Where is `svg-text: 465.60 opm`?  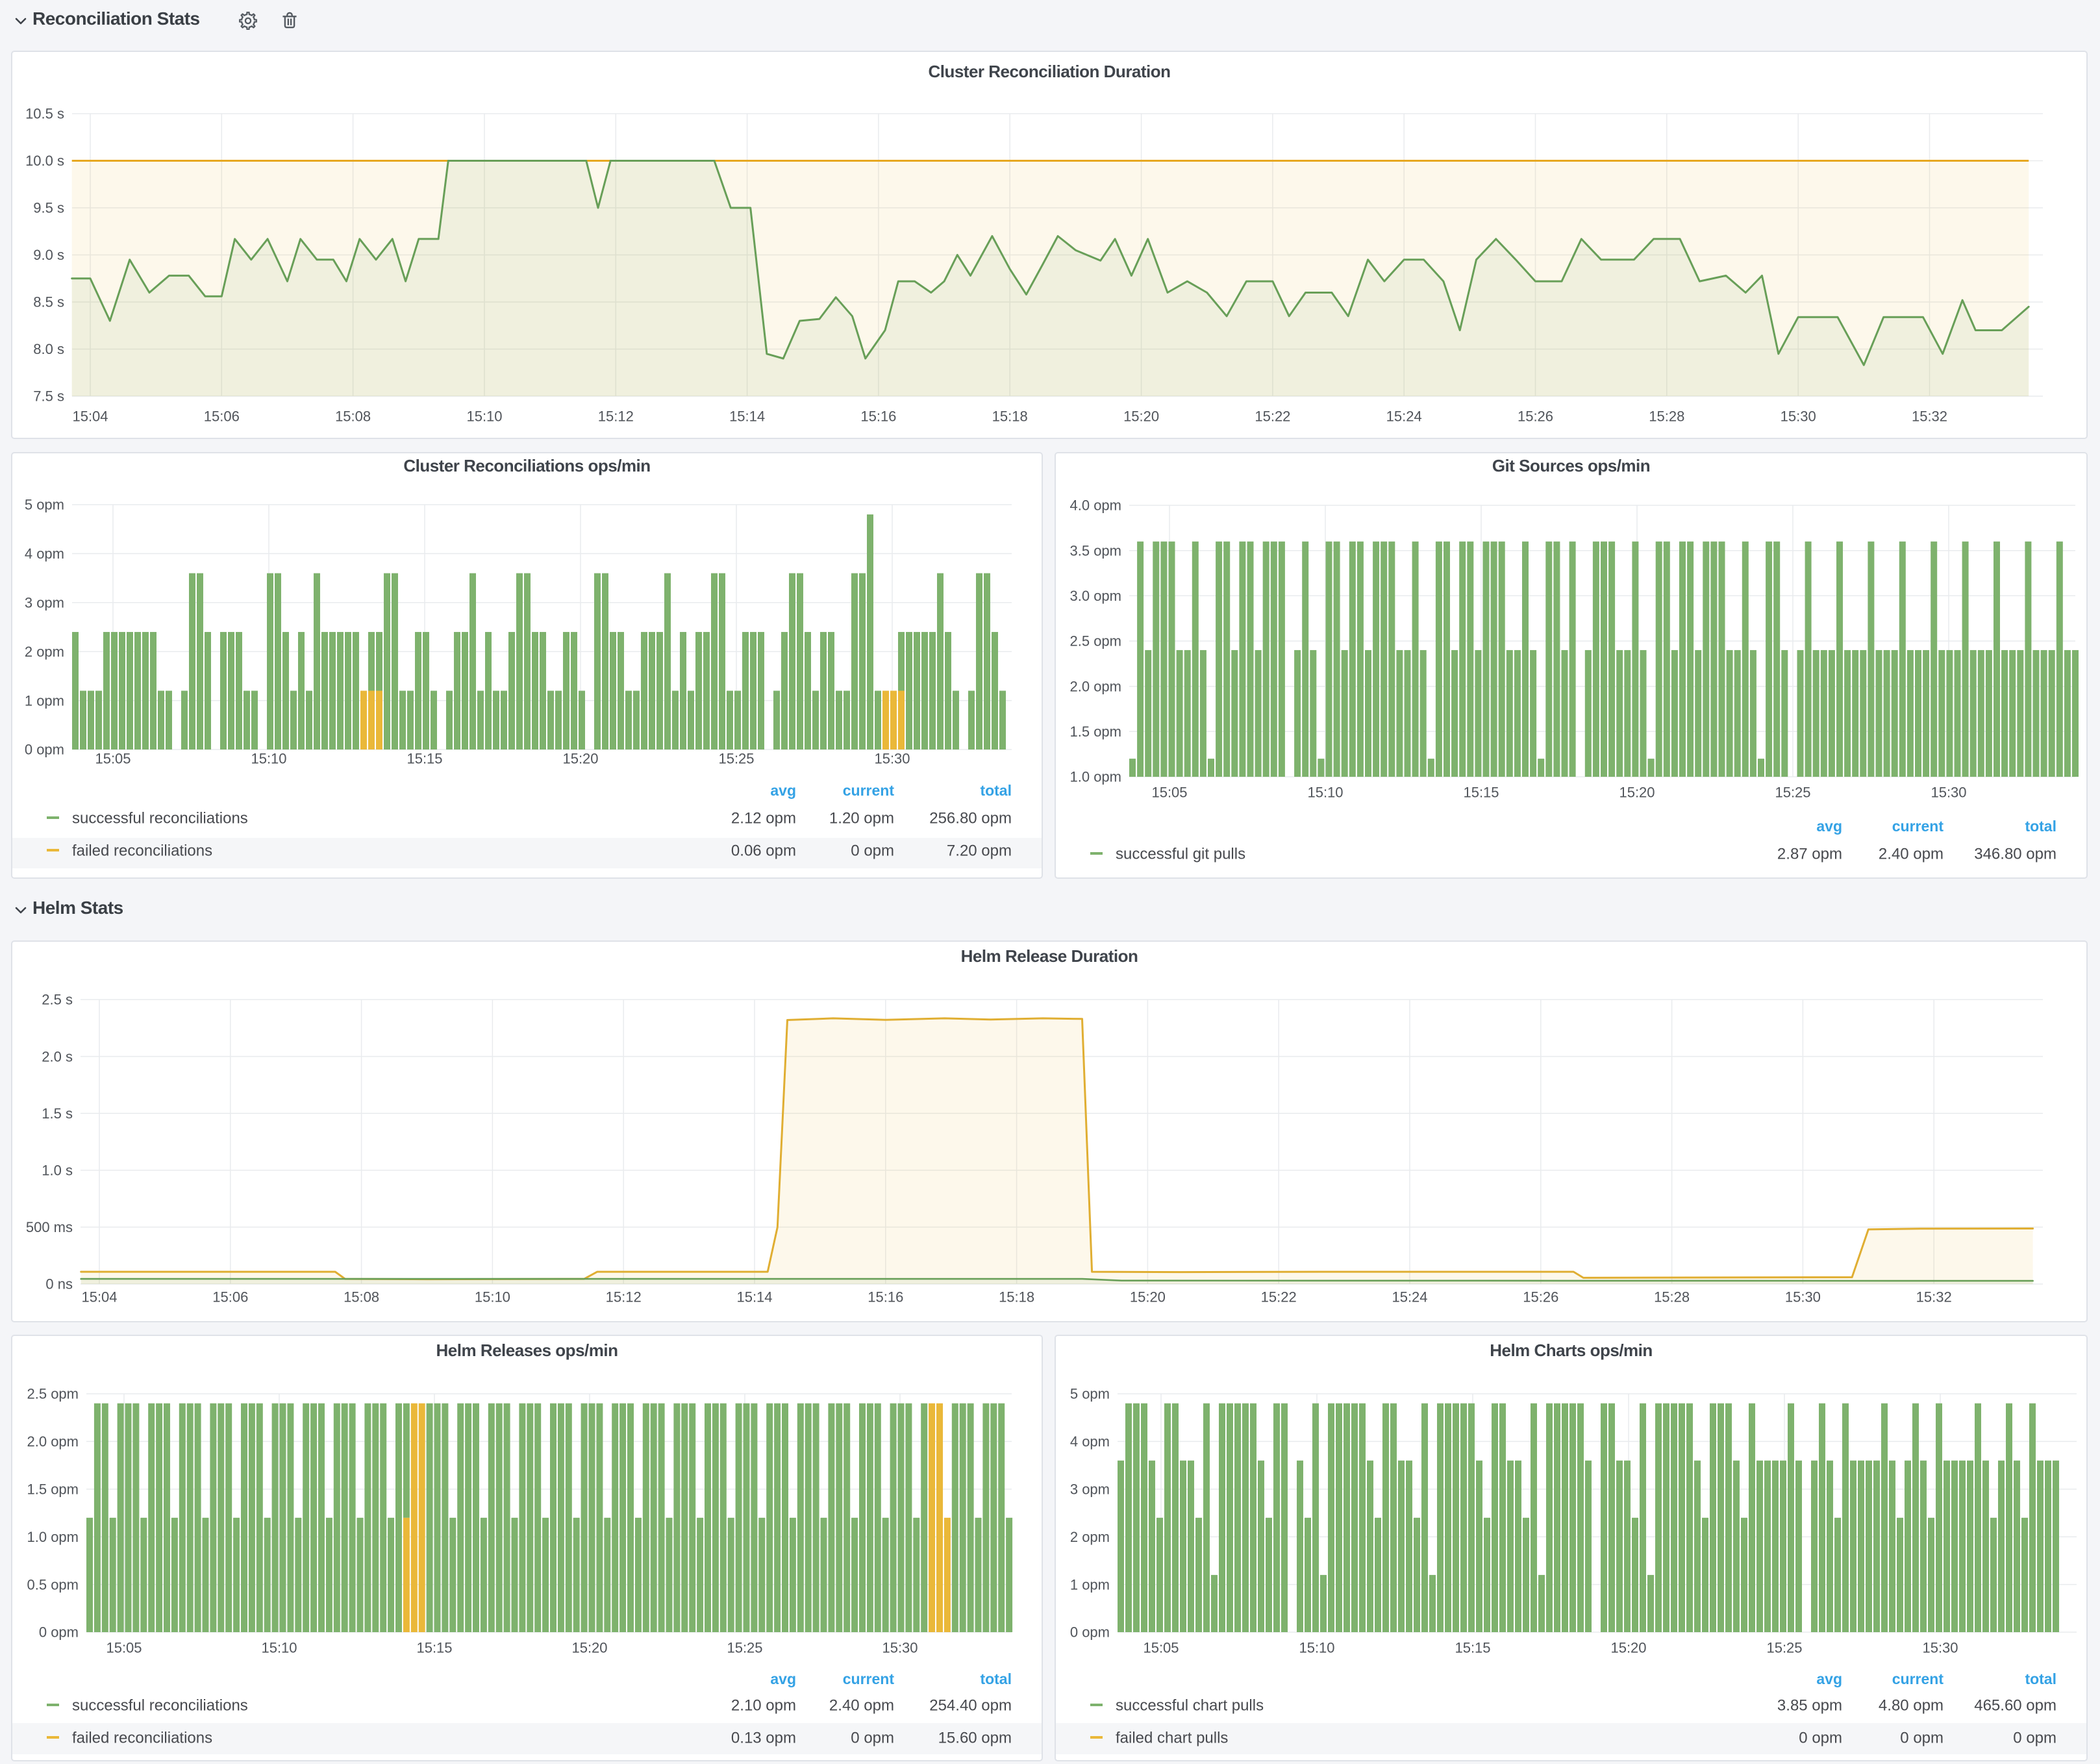 svg-text: 465.60 opm is located at coordinates (2015, 1705).